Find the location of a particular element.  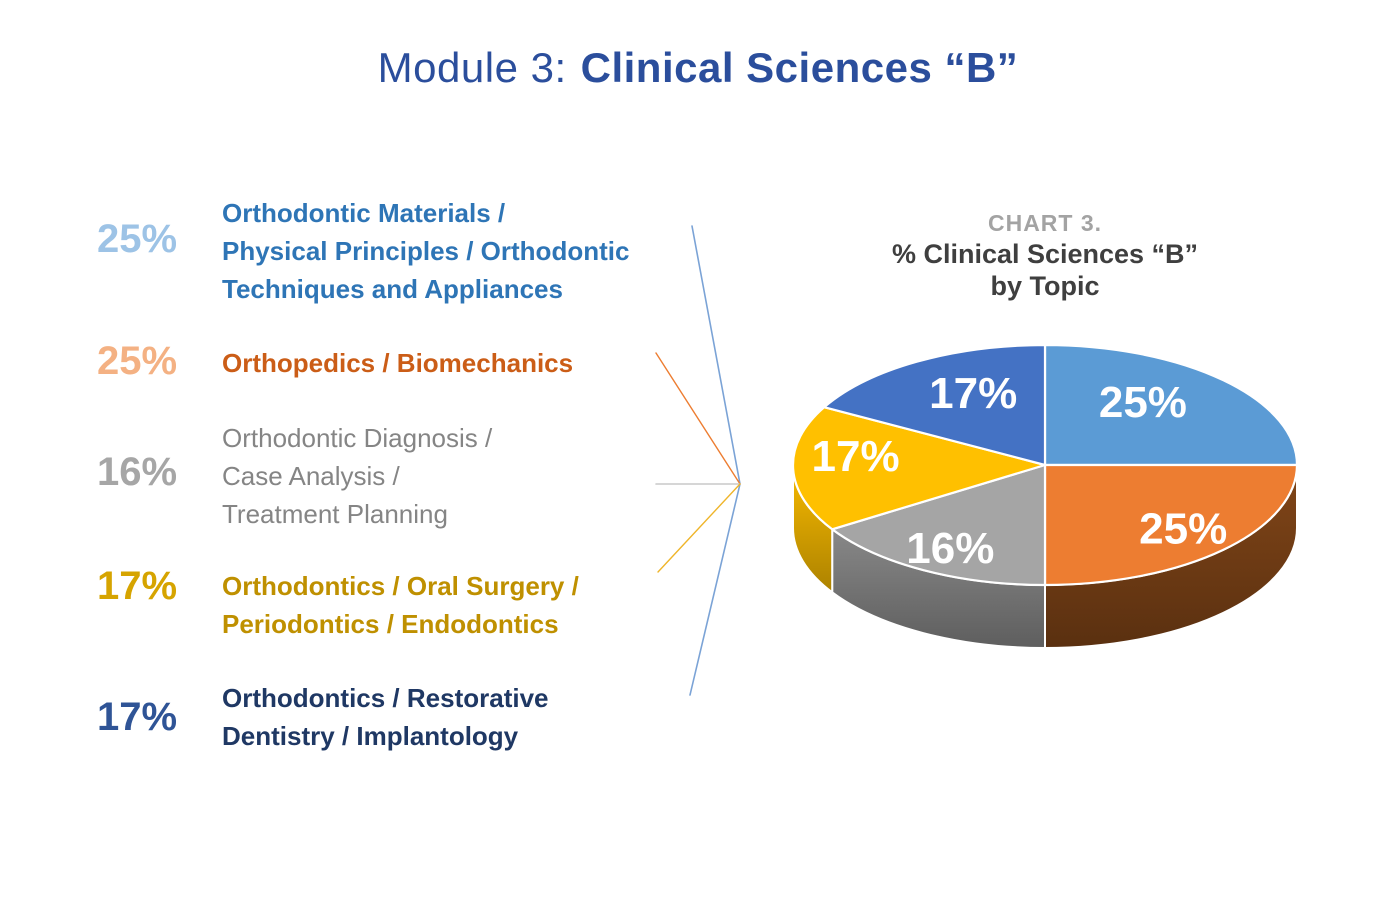

chart-title-line1: % Clinical Sciences “B” is located at coordinates (1045, 254).